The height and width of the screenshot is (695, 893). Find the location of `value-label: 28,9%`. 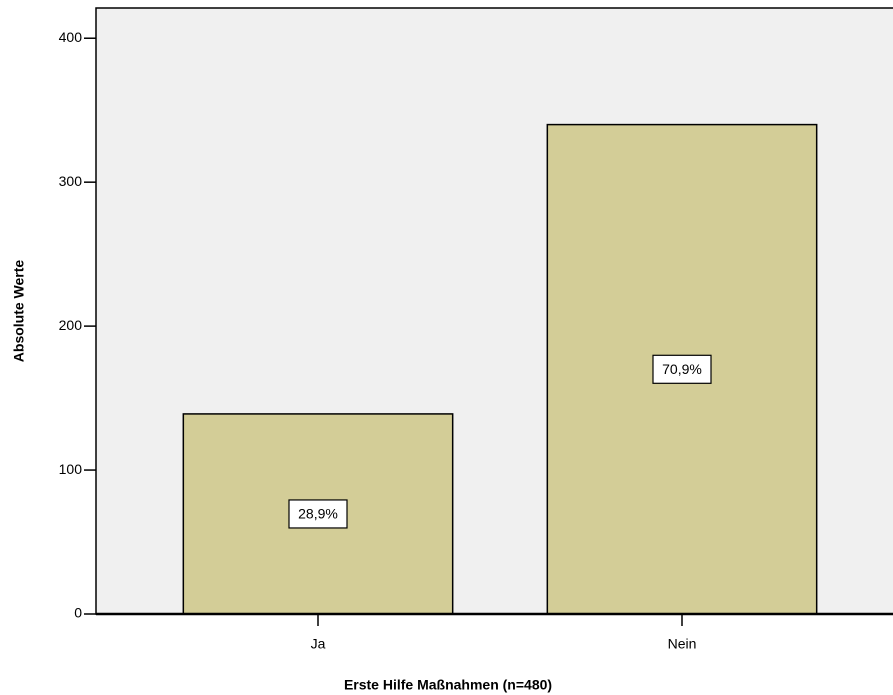

value-label: 28,9% is located at coordinates (318, 514).